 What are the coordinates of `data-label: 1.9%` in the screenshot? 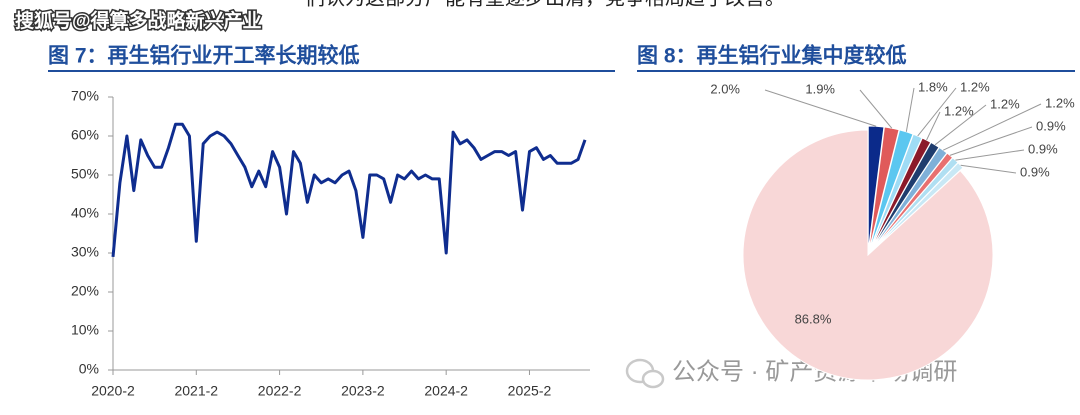 It's located at (820, 88).